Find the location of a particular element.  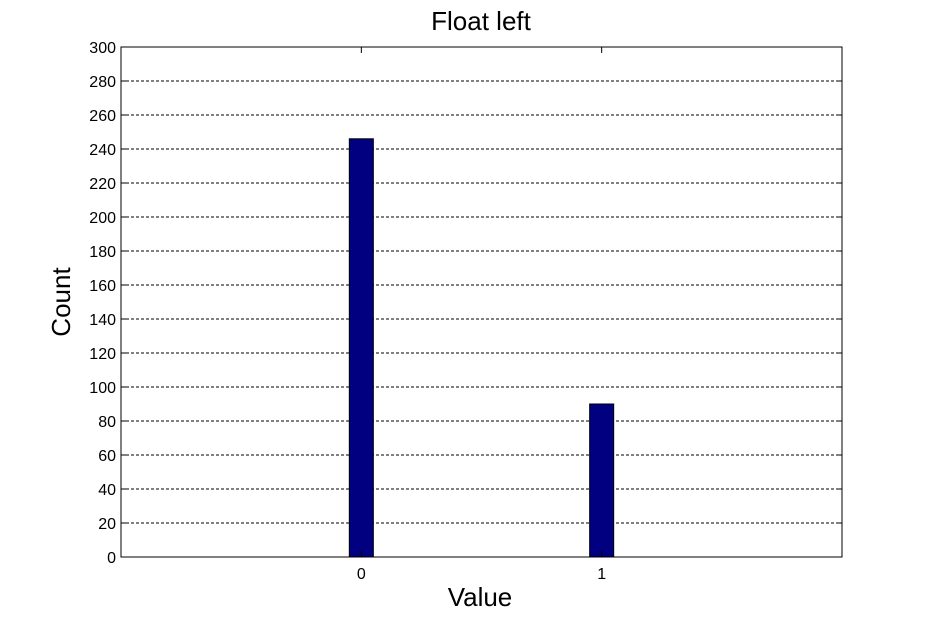

y-tick-label: 140 is located at coordinates (102, 320).